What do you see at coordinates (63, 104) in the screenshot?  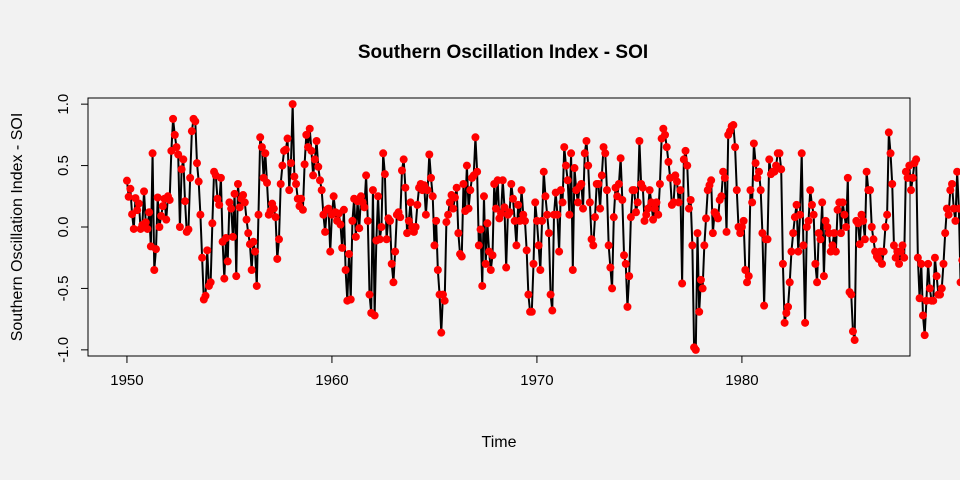 I see `y-tick-label: 1.0` at bounding box center [63, 104].